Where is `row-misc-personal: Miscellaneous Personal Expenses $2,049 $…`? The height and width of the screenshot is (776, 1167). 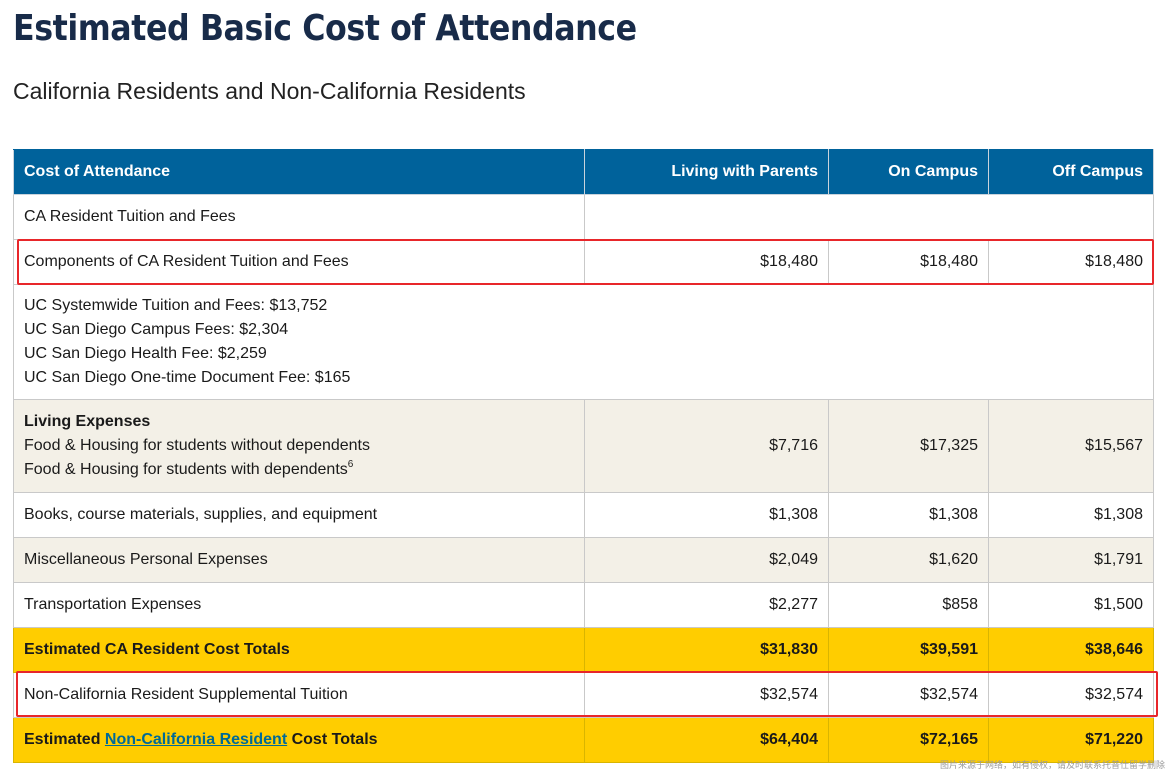
row-misc-personal: Miscellaneous Personal Expenses $2,049 $… is located at coordinates (583, 560).